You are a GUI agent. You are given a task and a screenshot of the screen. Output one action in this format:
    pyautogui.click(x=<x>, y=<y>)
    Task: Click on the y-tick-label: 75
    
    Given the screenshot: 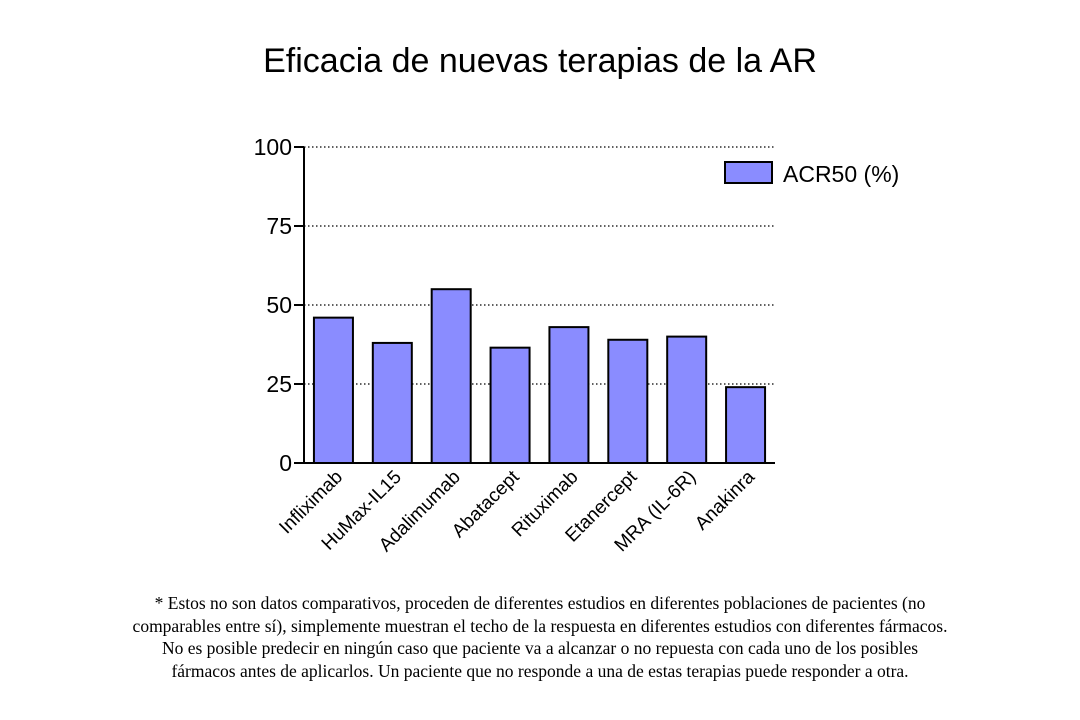 What is the action you would take?
    pyautogui.click(x=279, y=226)
    